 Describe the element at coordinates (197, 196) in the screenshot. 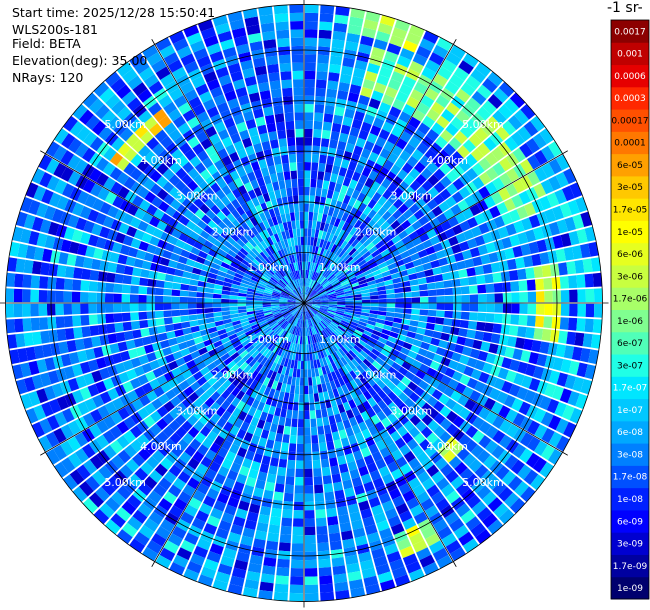

I see `range-ring-label: 3.00km` at that location.